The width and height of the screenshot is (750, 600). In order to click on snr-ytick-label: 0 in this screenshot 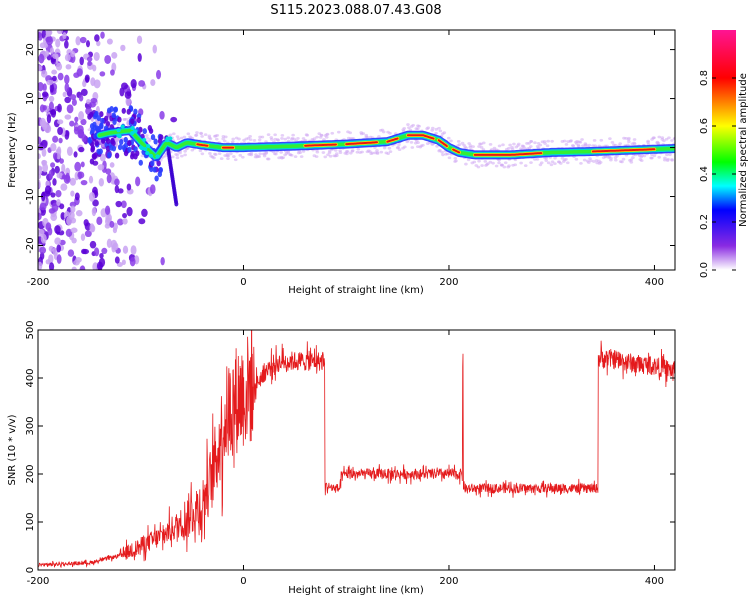, I will do `click(30, 570)`.